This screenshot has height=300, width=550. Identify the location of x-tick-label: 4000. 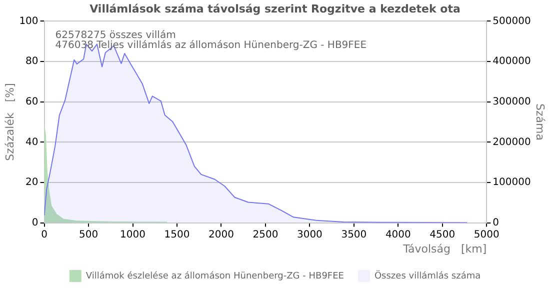
(398, 234).